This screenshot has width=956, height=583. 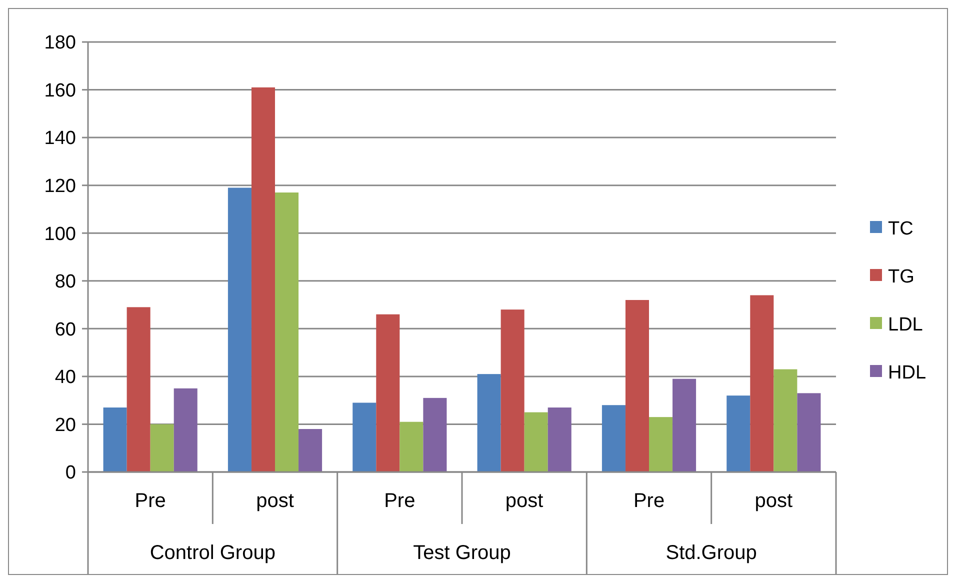 I want to click on text: Test Group, so click(x=462, y=553).